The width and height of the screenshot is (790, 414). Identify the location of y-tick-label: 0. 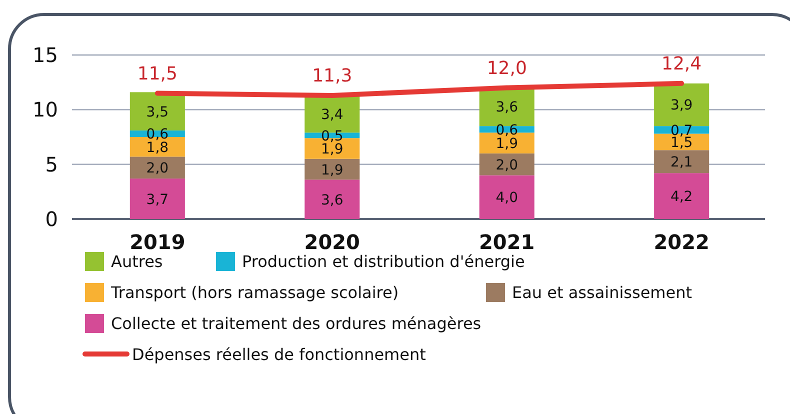
(51, 219).